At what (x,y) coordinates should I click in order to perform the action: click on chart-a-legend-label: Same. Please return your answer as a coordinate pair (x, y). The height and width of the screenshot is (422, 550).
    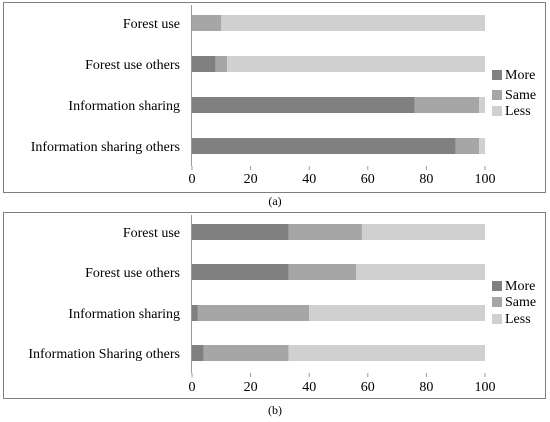
    Looking at the image, I should click on (520, 95).